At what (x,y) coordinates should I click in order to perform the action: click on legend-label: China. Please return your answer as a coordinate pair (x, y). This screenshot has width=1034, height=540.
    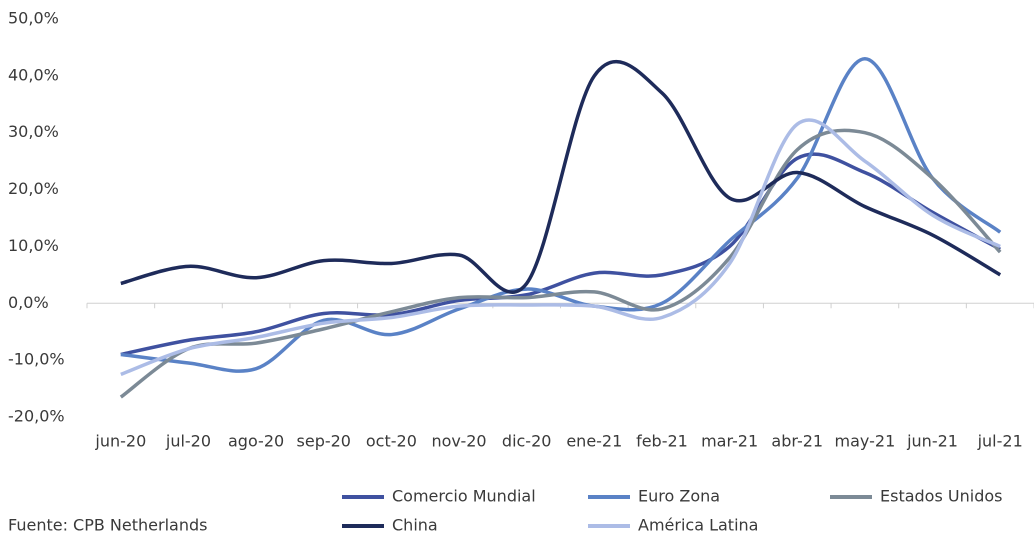
    Looking at the image, I should click on (415, 525).